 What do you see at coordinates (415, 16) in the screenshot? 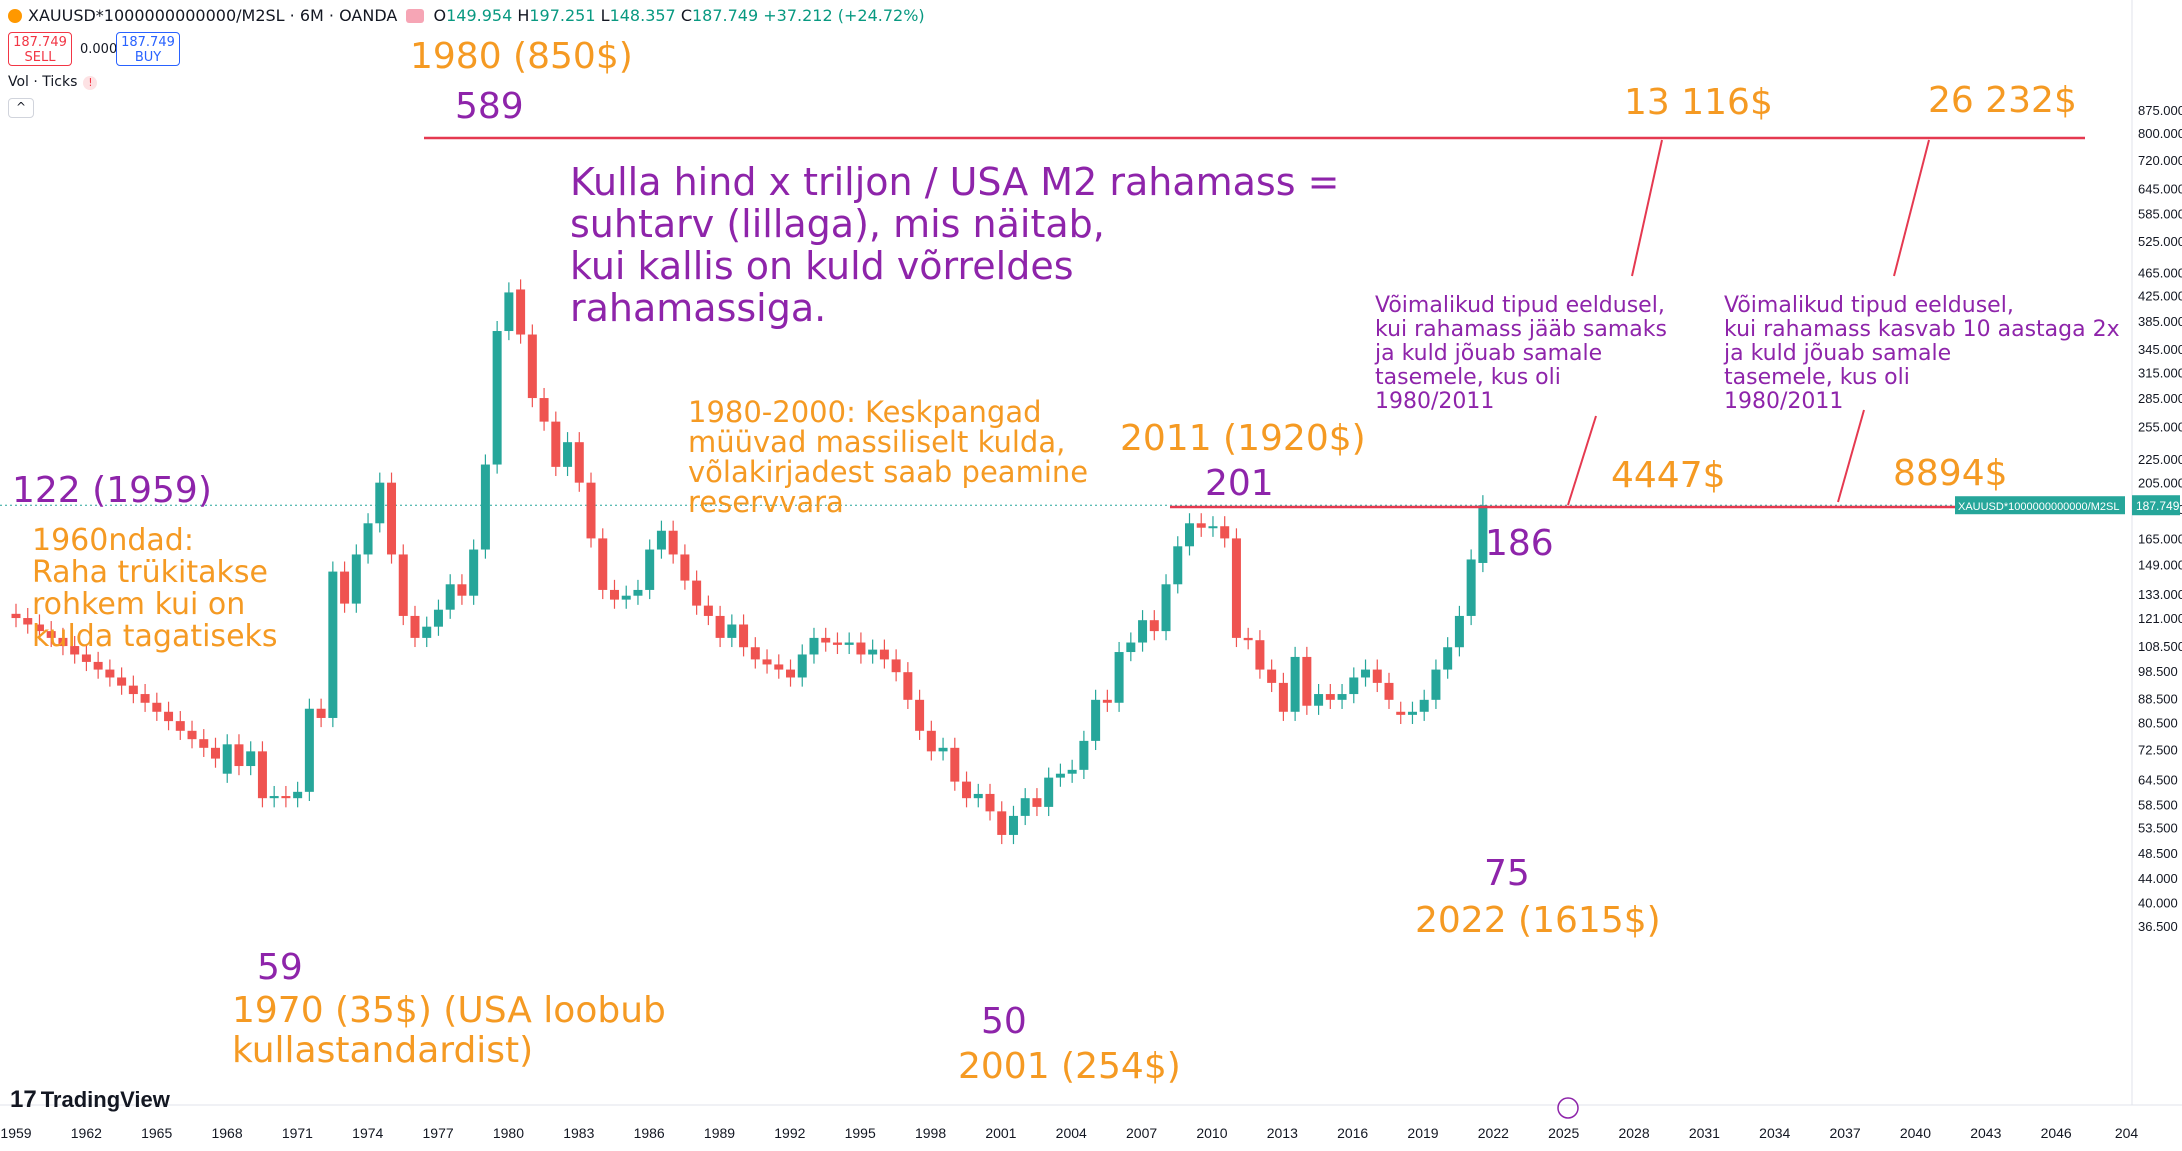
I see `flag-icon` at bounding box center [415, 16].